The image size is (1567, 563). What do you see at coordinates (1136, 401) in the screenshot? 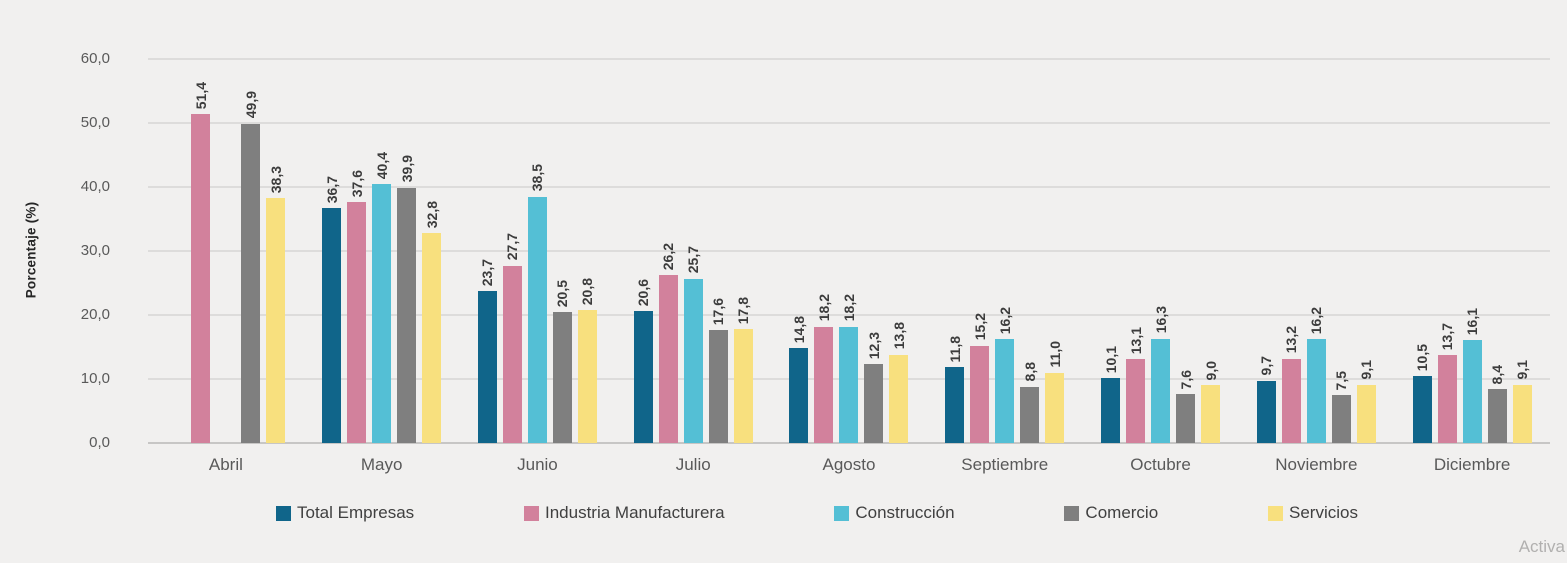
I see `bar-industria-manufacturera-octubre` at bounding box center [1136, 401].